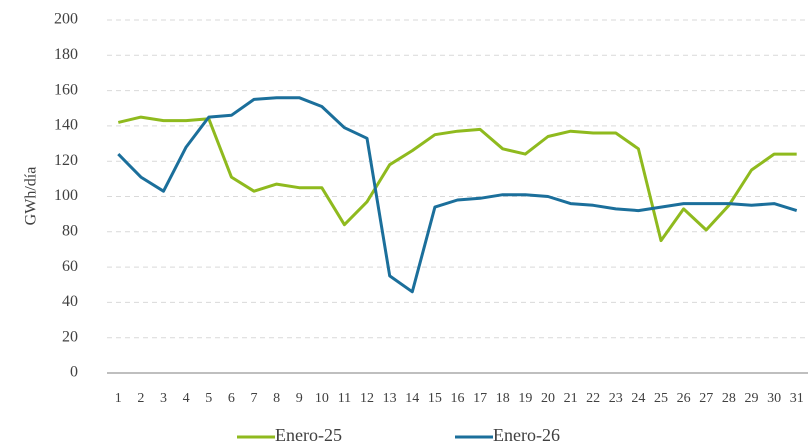  I want to click on x-tick-label: 9, so click(299, 398).